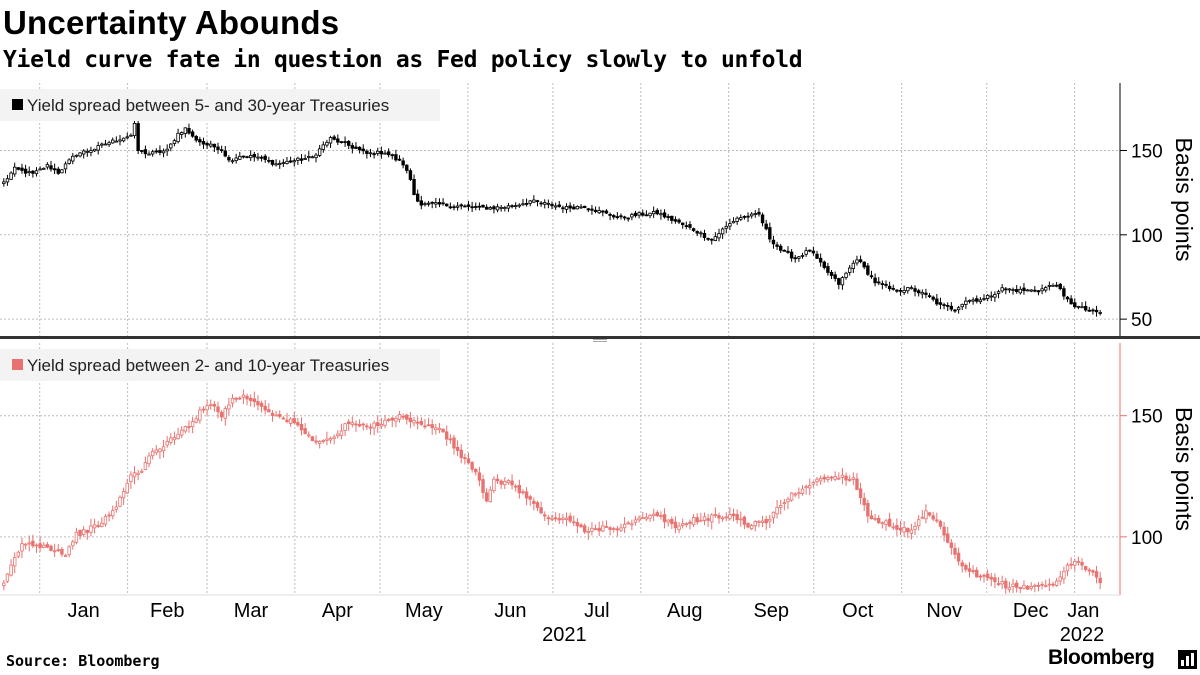 The width and height of the screenshot is (1200, 675). Describe the element at coordinates (858, 611) in the screenshot. I see `x-tick-label: Oct` at that location.